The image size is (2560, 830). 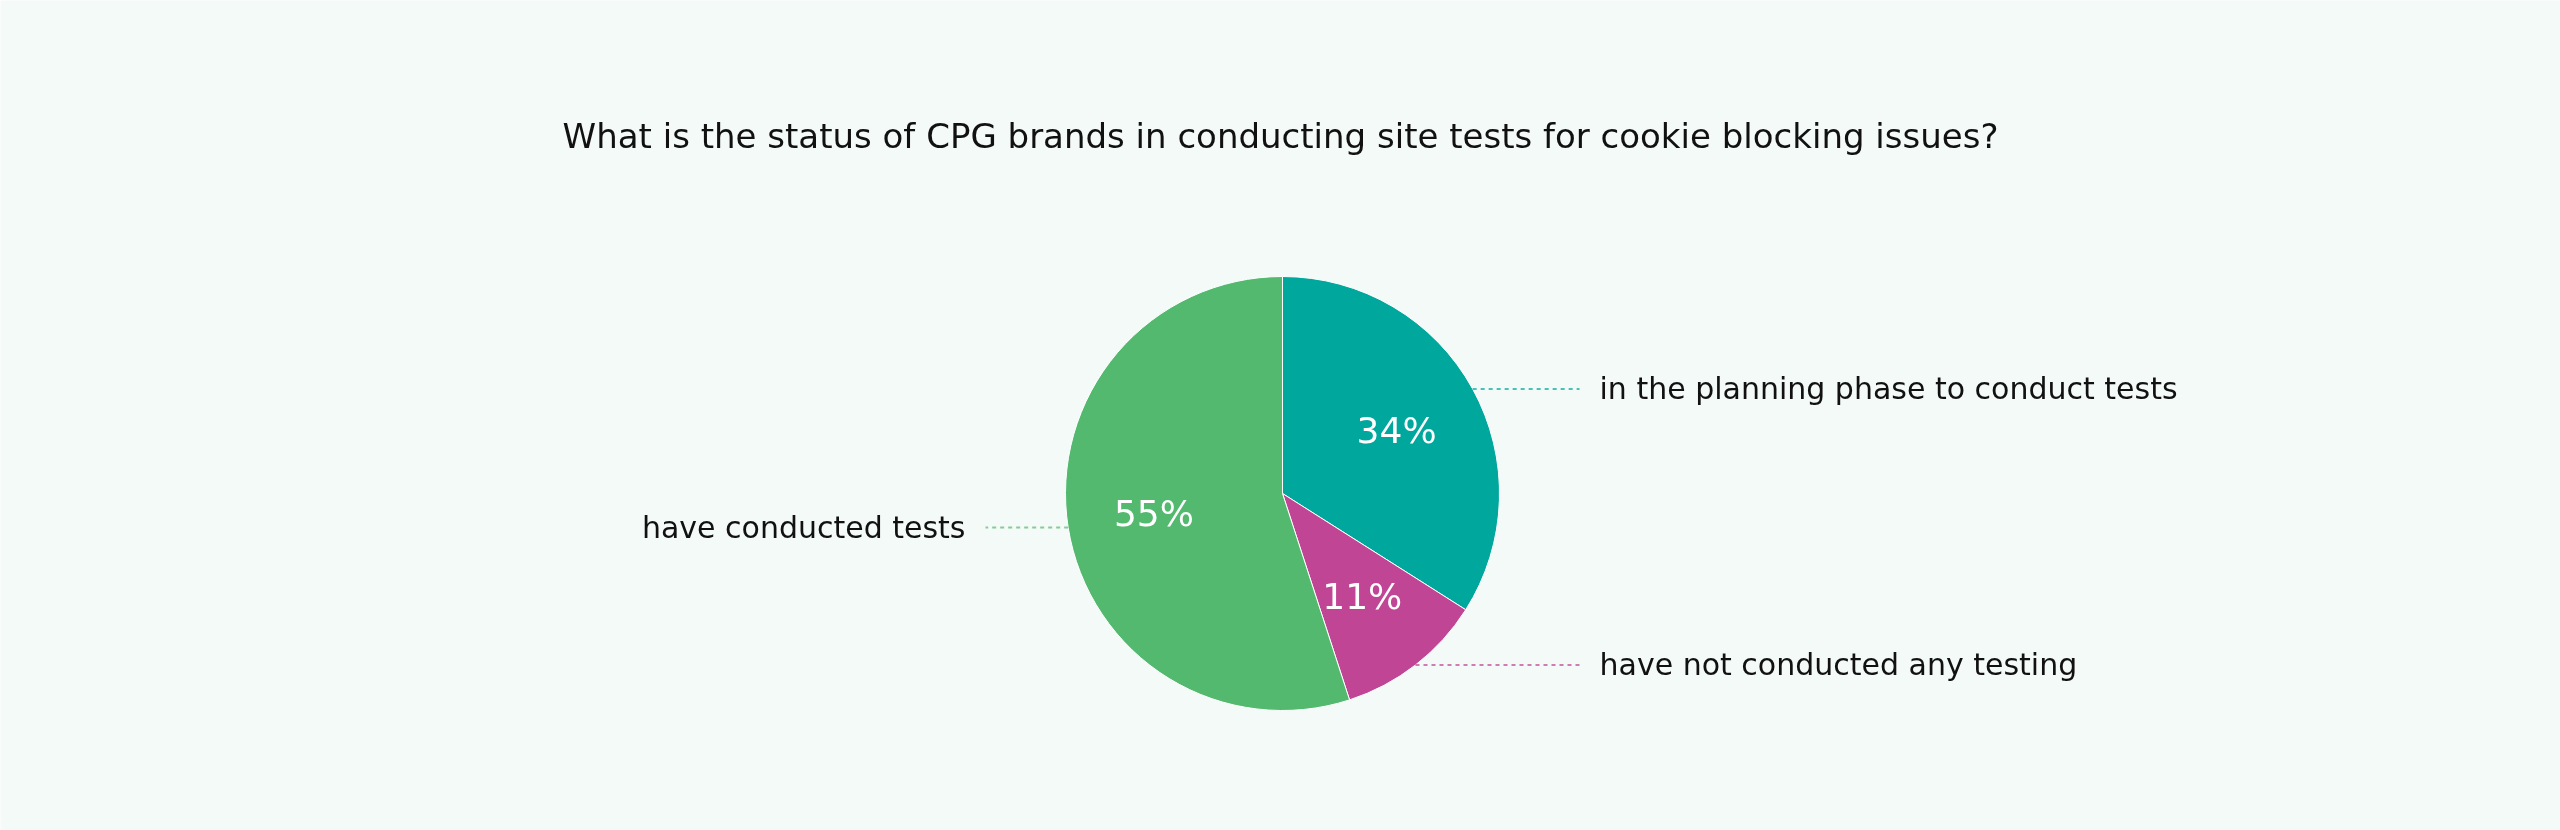 What do you see at coordinates (1153, 514) in the screenshot?
I see `data-label: 55%` at bounding box center [1153, 514].